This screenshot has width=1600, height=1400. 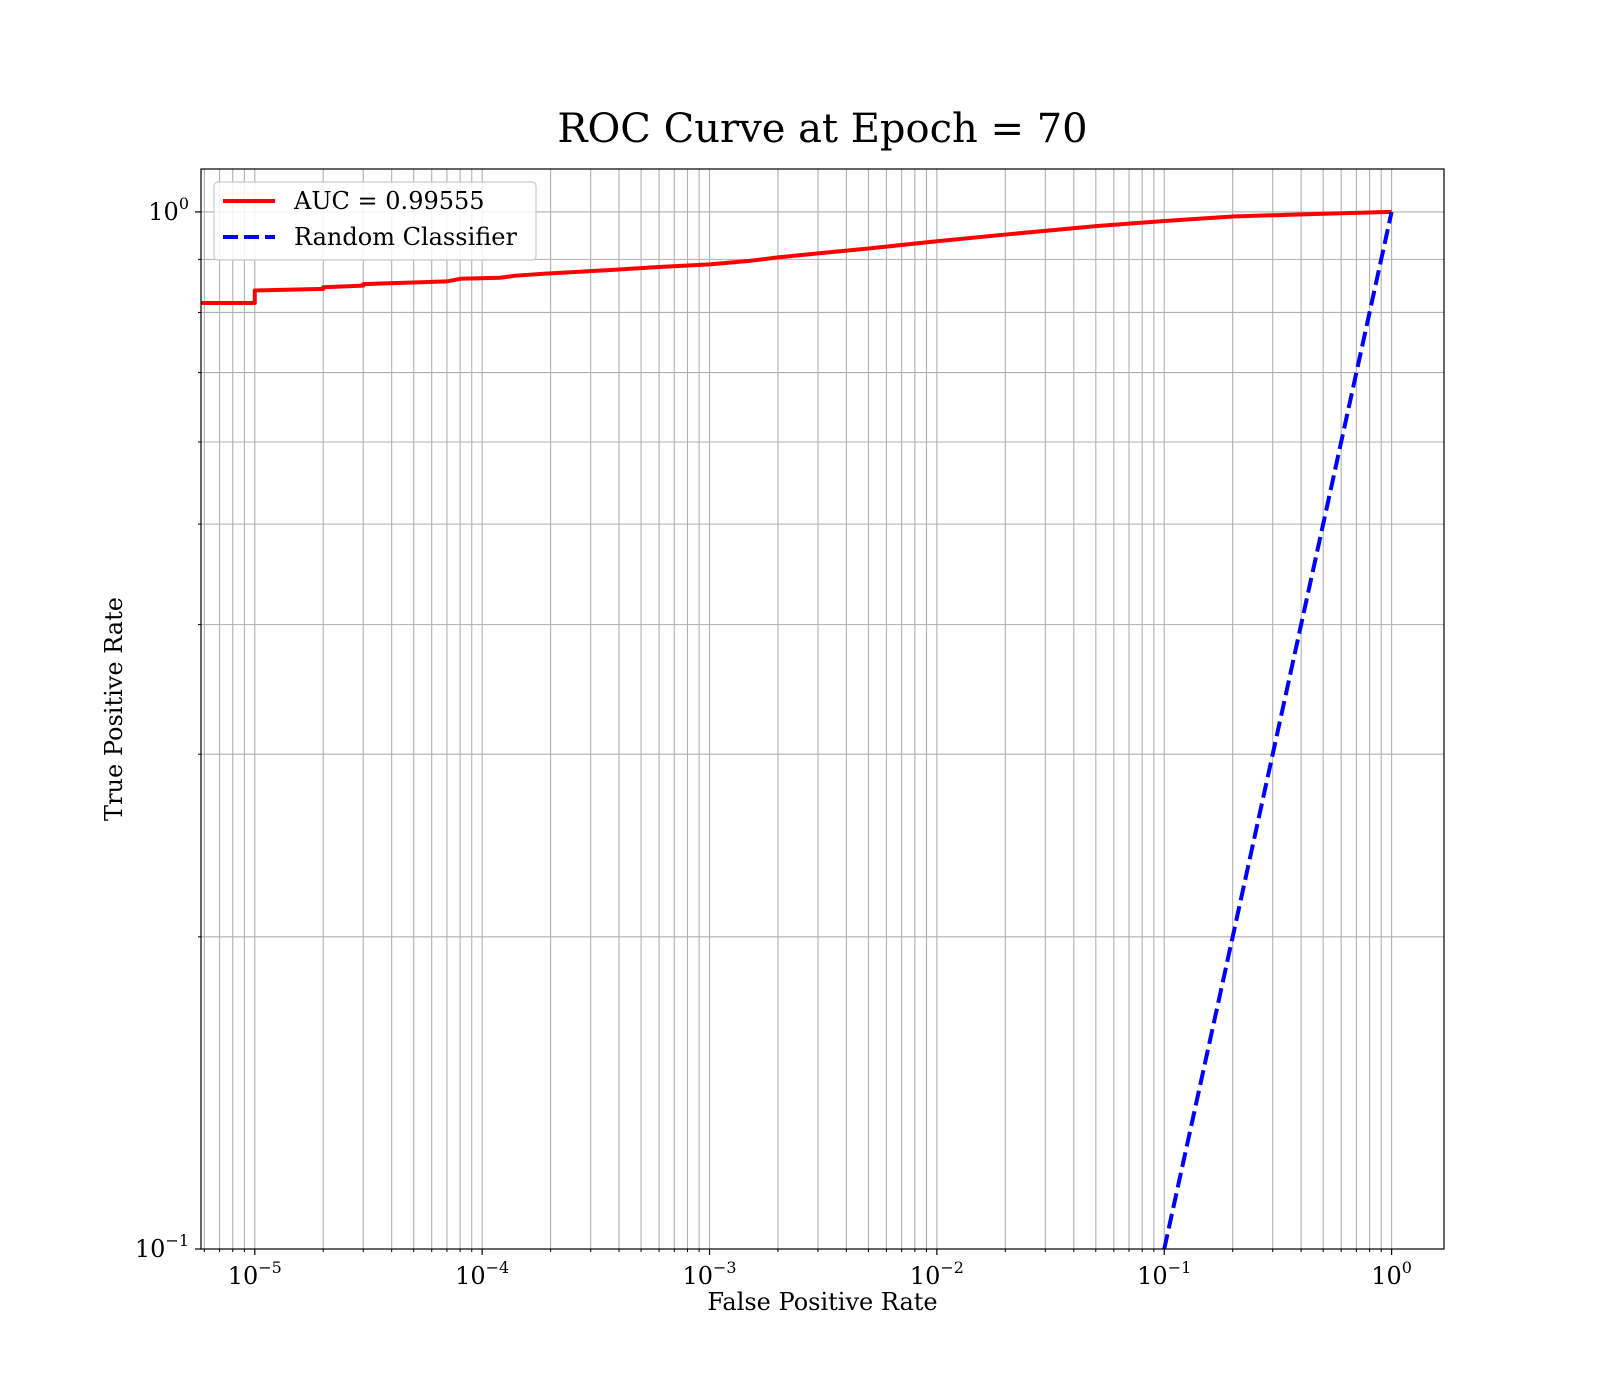 What do you see at coordinates (937, 1274) in the screenshot?
I see `x-tick-label: 10⁻²` at bounding box center [937, 1274].